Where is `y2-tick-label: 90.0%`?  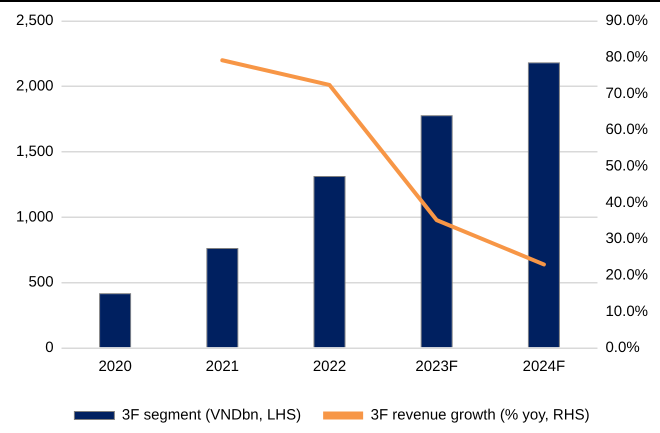
y2-tick-label: 90.0% is located at coordinates (626, 21).